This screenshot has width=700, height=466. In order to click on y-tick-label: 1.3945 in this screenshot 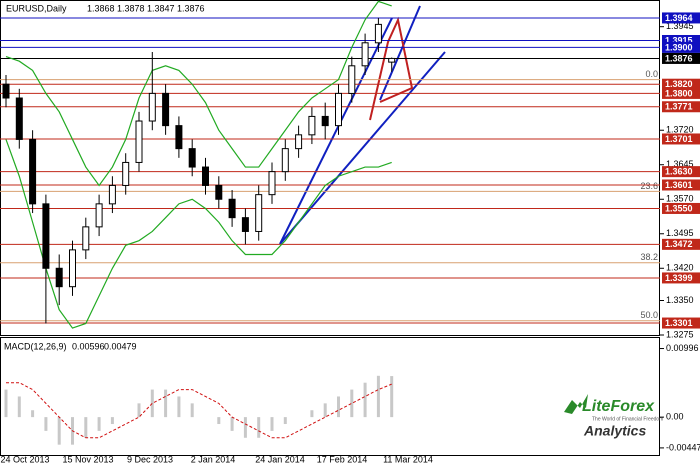, I will do `click(680, 26)`.